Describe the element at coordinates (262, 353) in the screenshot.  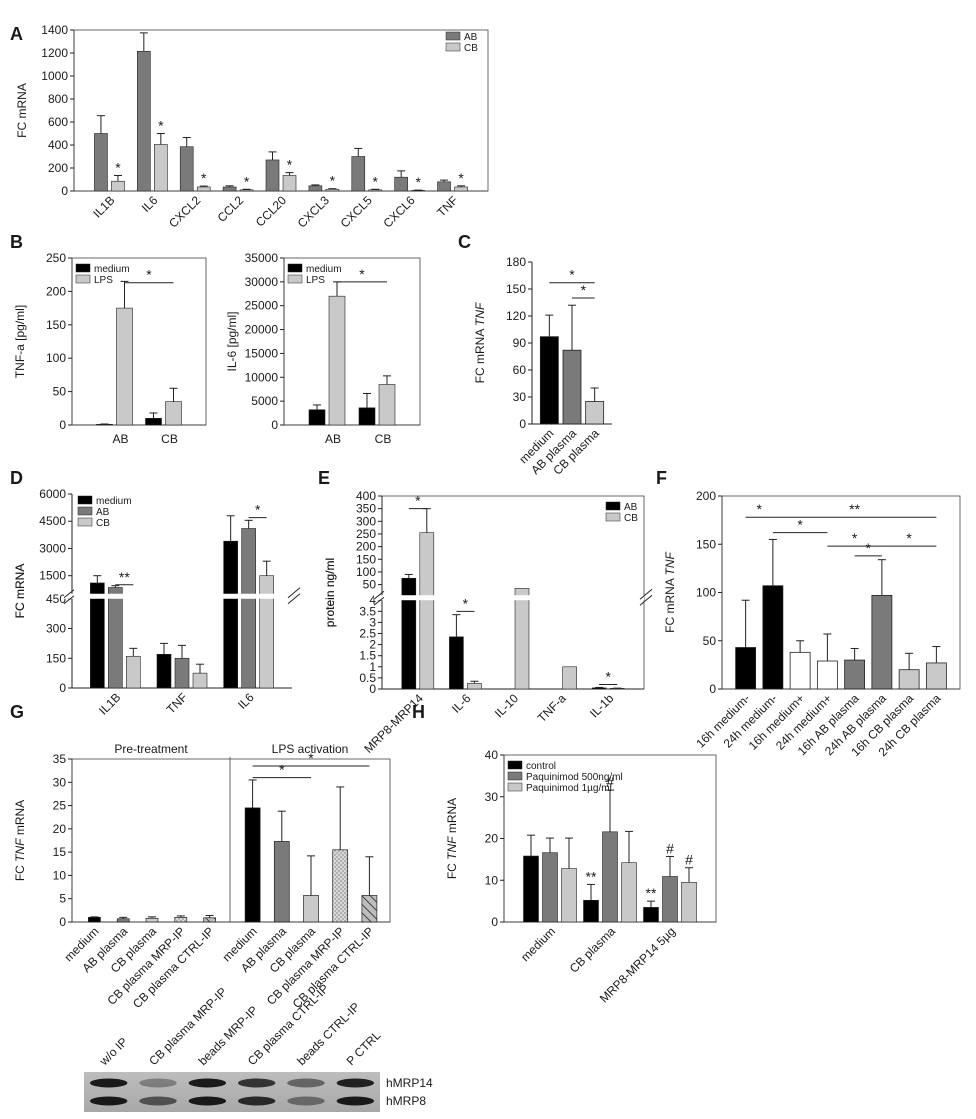
I see `chart-b-il6-y-tick-label: 15000` at that location.